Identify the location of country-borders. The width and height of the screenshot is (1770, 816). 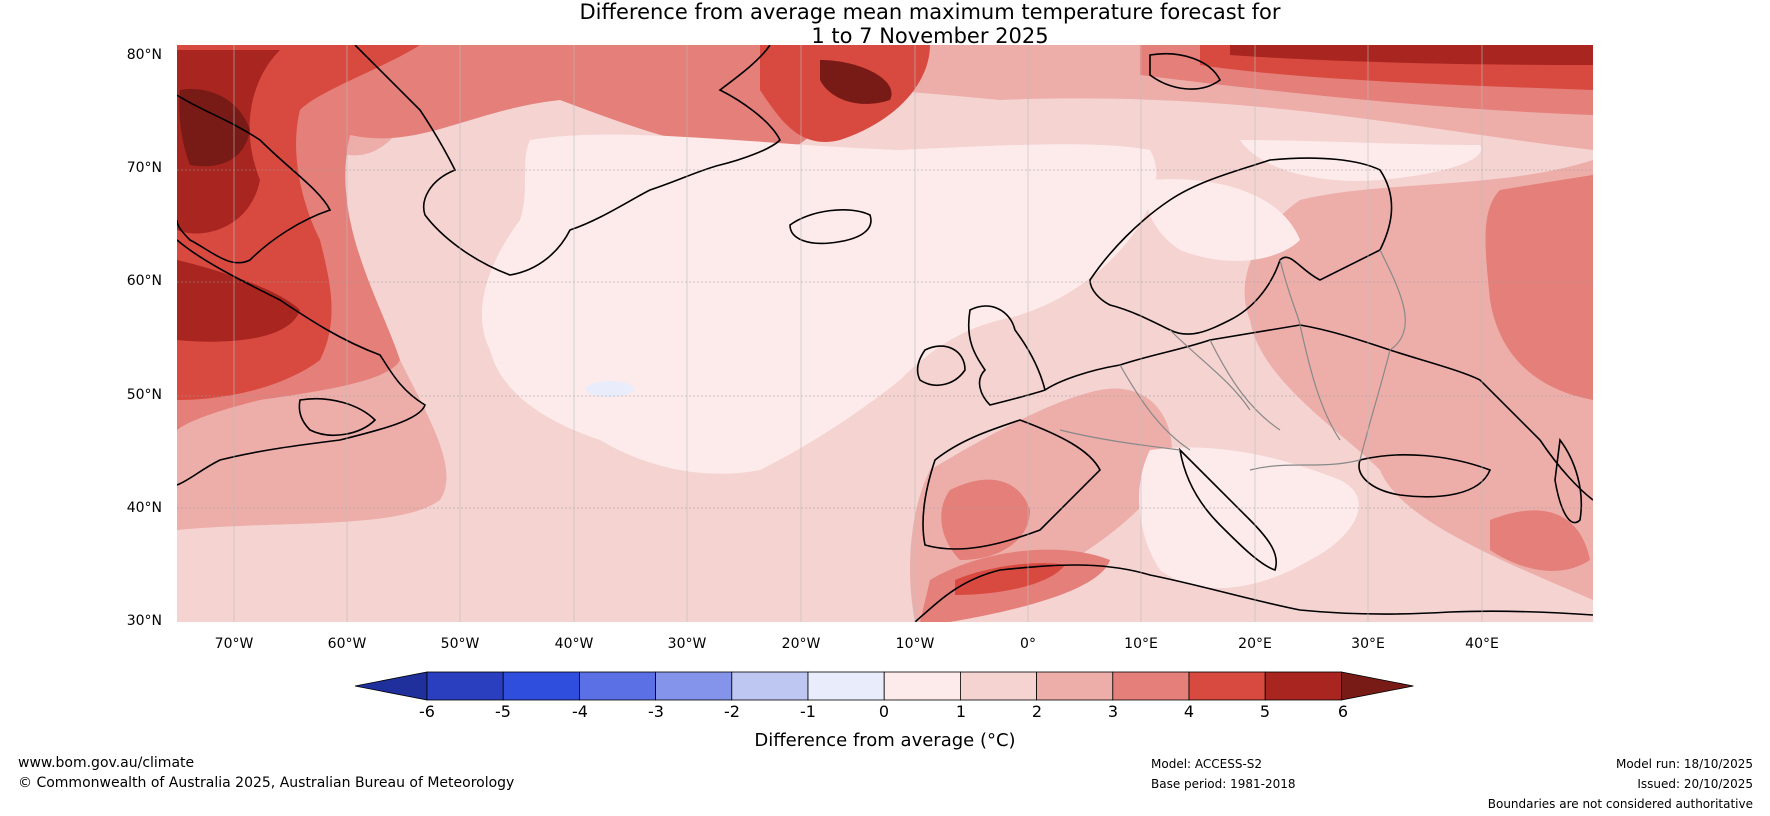
(1232, 360).